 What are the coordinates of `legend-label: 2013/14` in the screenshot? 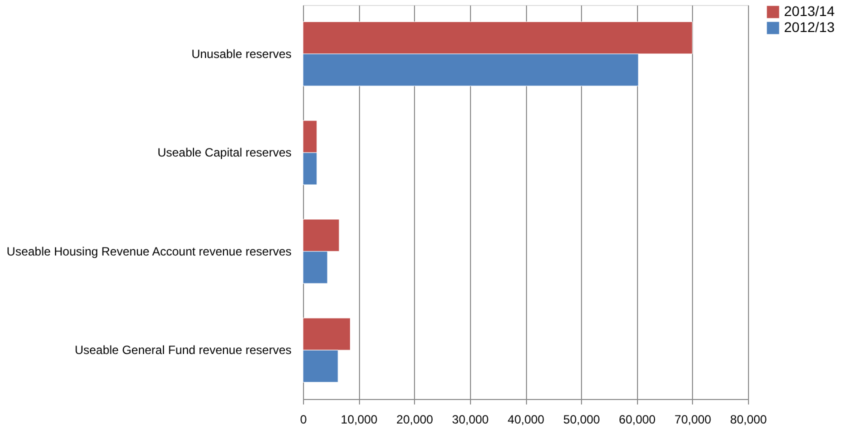 It's located at (809, 11).